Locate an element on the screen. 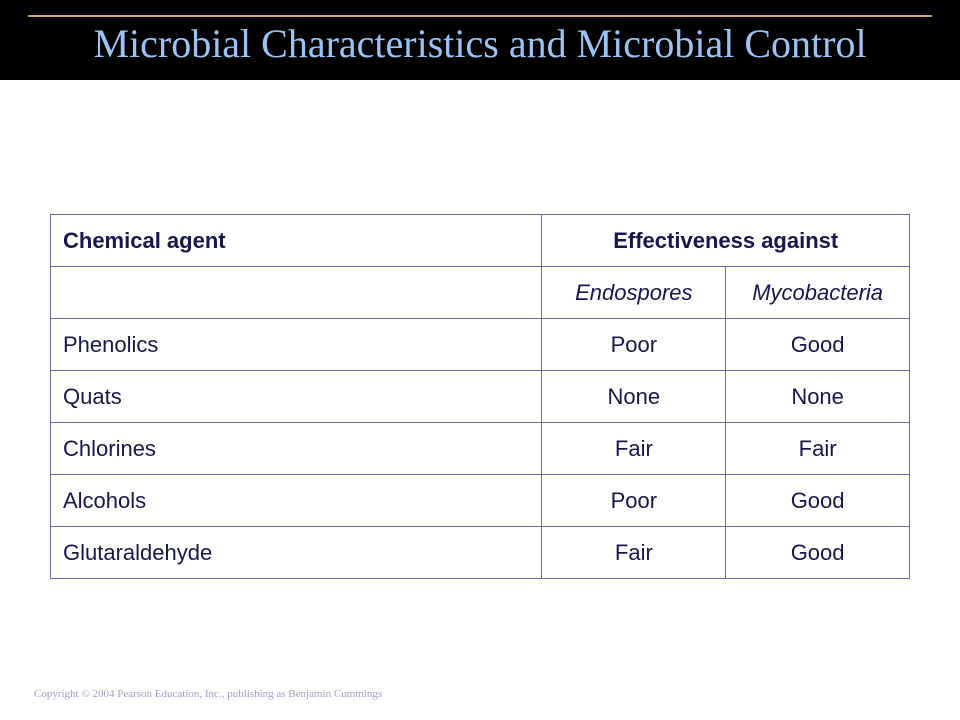 The width and height of the screenshot is (960, 720). header-chemical-agent: Chemical agent is located at coordinates (296, 240).